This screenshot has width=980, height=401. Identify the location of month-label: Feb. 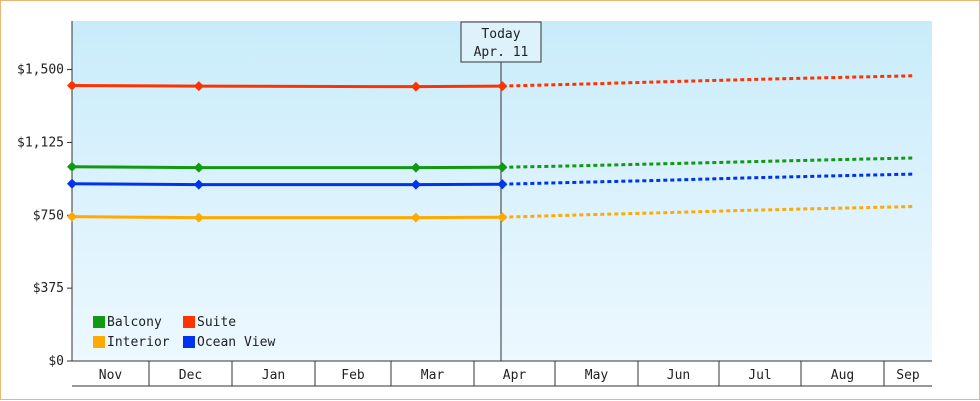
(353, 375).